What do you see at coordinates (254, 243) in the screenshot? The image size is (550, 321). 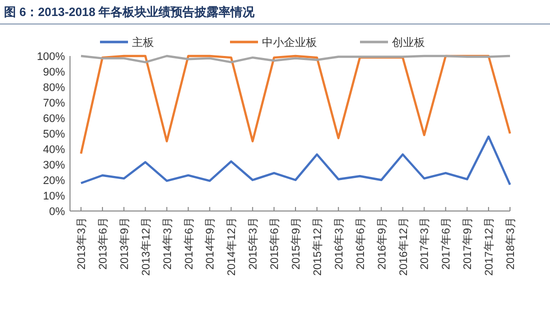 I see `x-tick-label: 2015年3月` at bounding box center [254, 243].